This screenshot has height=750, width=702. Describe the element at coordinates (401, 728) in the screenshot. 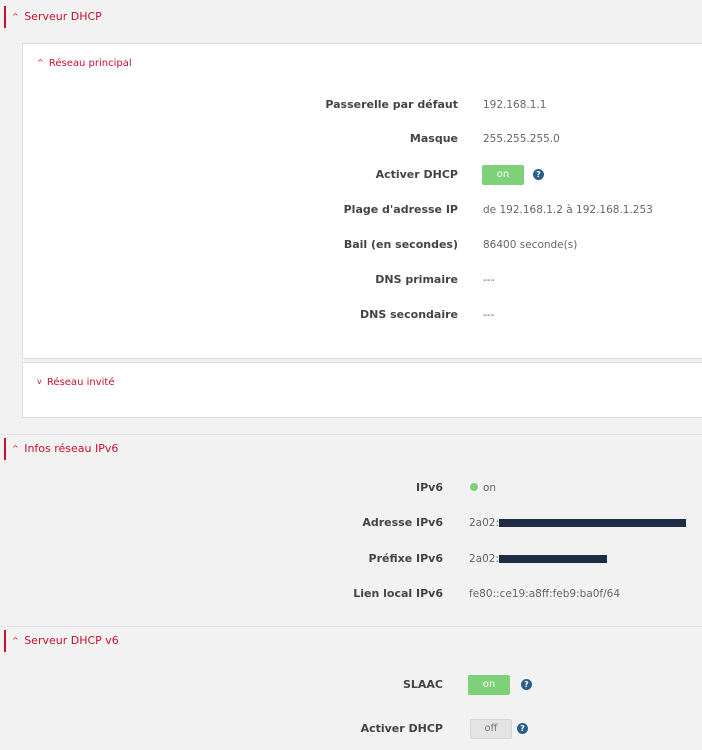

I see `dhcpv6-enable-label: Activer DHCP` at that location.